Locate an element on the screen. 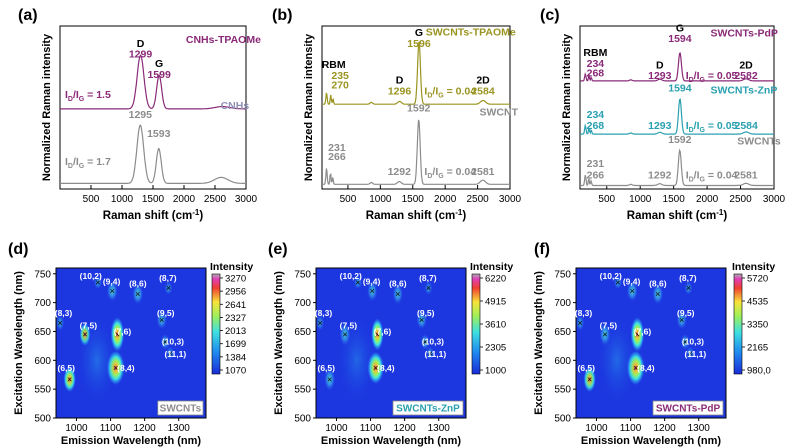 The height and width of the screenshot is (447, 797). y-axis-label: Excitation Wavelength (nm) is located at coordinates (279, 343).